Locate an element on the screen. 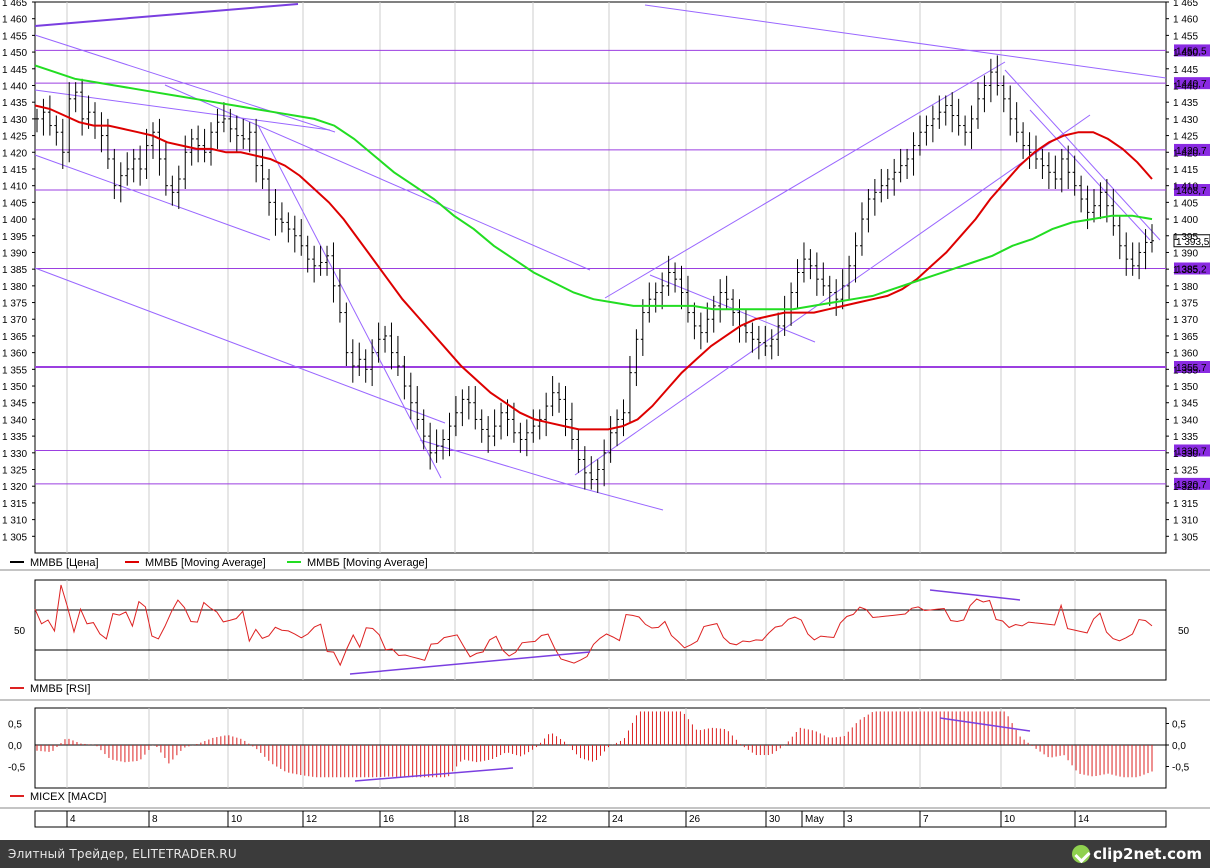 This screenshot has width=1210, height=868. date-tick-label: 26 is located at coordinates (695, 819).